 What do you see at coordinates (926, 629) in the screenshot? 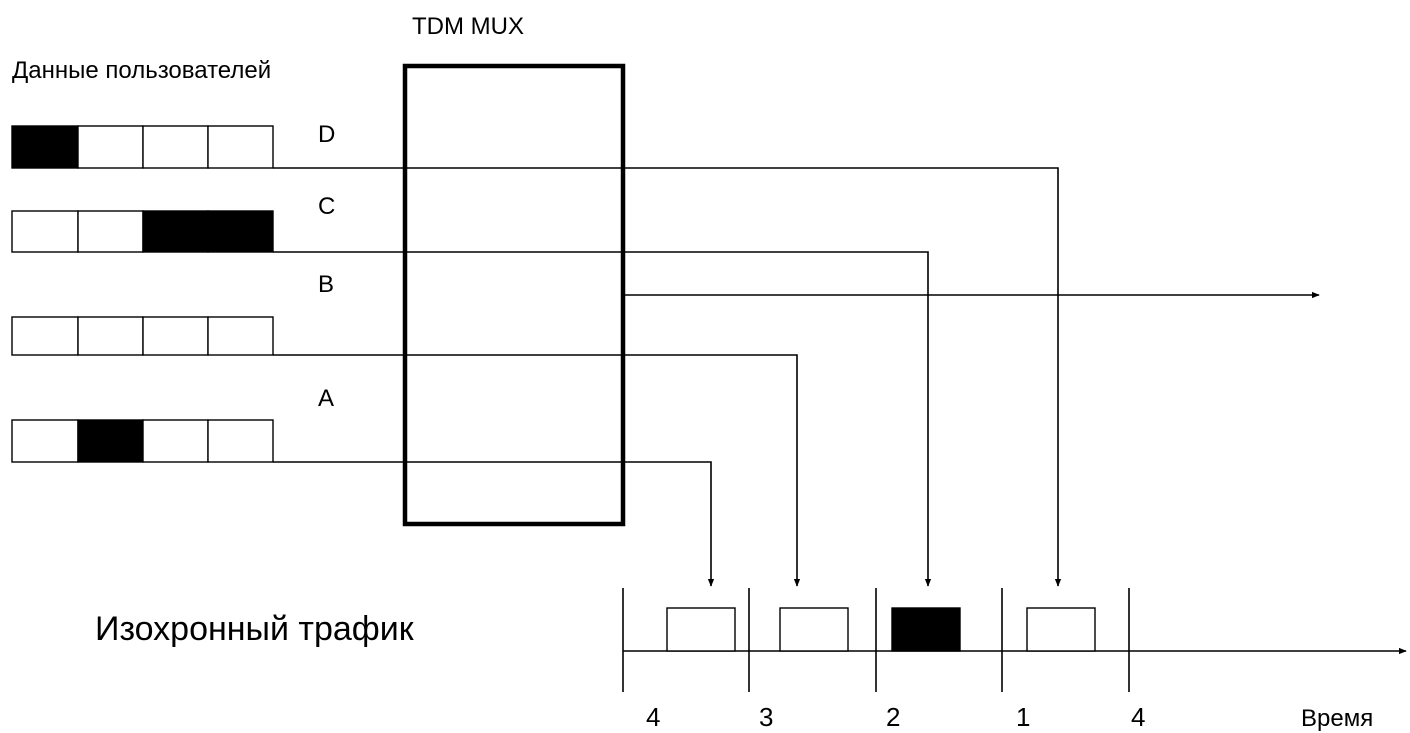
I see `time-slot-c` at bounding box center [926, 629].